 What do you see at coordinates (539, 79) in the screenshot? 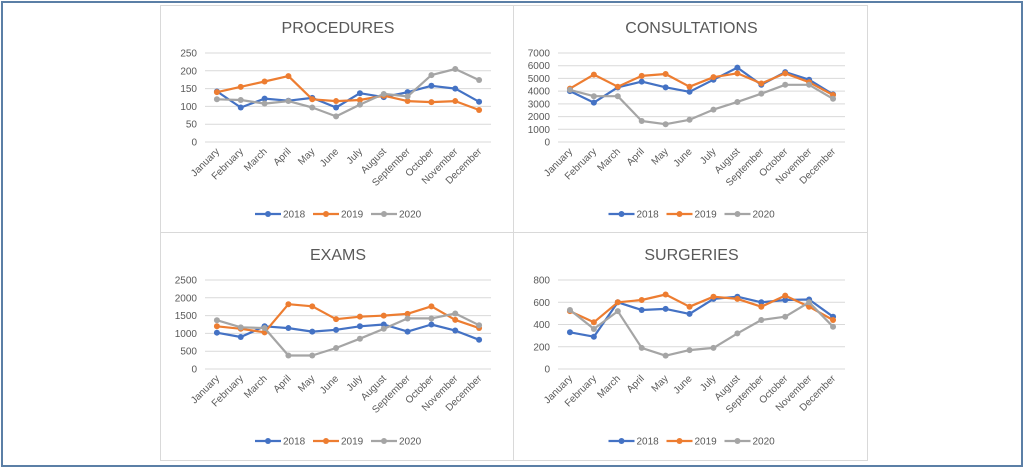
I see `y-tick-label: 5000` at bounding box center [539, 79].